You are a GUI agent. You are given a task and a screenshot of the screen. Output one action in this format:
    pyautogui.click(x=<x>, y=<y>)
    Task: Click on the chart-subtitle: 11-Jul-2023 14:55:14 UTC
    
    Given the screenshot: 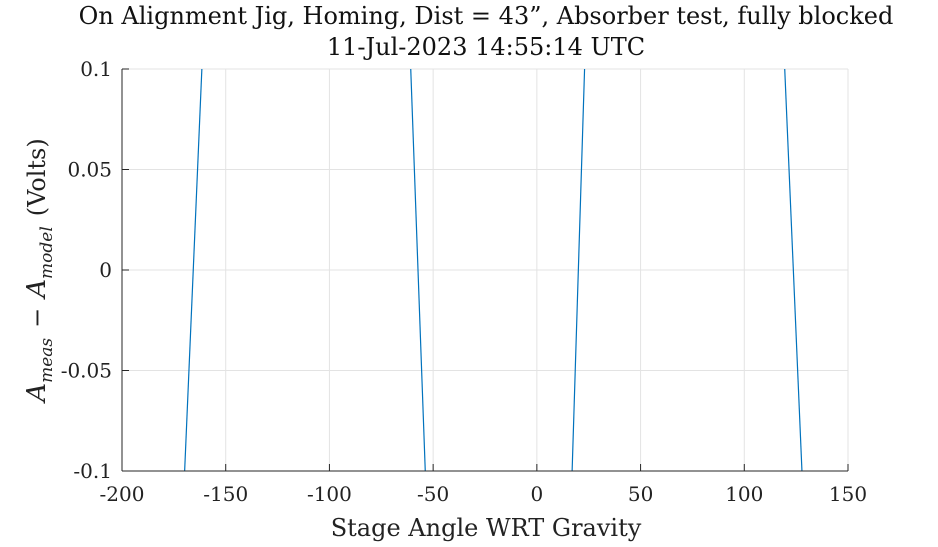 What is the action you would take?
    pyautogui.click(x=486, y=47)
    